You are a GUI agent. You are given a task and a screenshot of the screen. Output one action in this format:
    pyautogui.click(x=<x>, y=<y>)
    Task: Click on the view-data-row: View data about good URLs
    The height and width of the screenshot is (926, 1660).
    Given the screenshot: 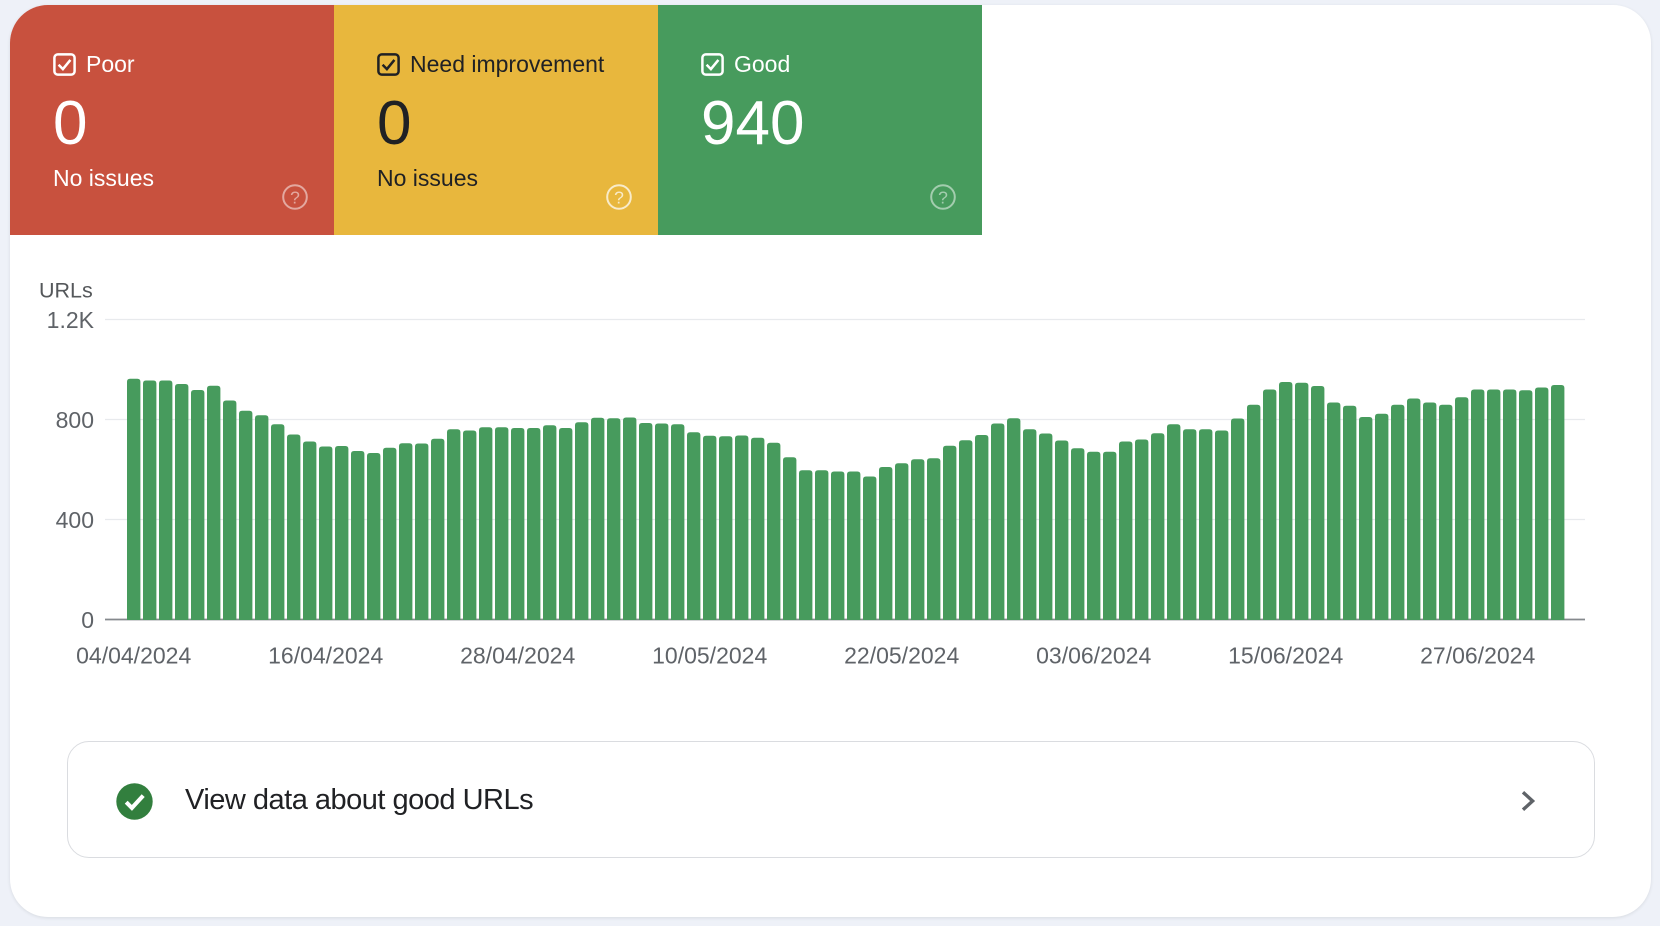 What is the action you would take?
    pyautogui.click(x=831, y=799)
    